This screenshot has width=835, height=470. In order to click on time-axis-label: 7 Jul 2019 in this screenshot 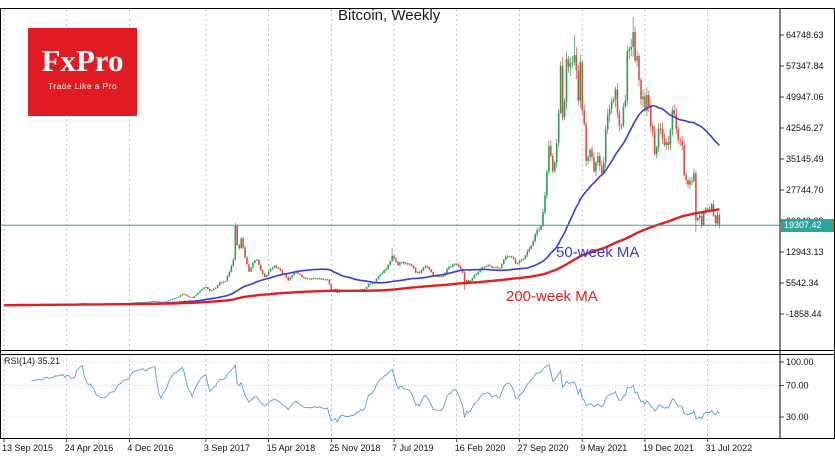, I will do `click(413, 448)`.